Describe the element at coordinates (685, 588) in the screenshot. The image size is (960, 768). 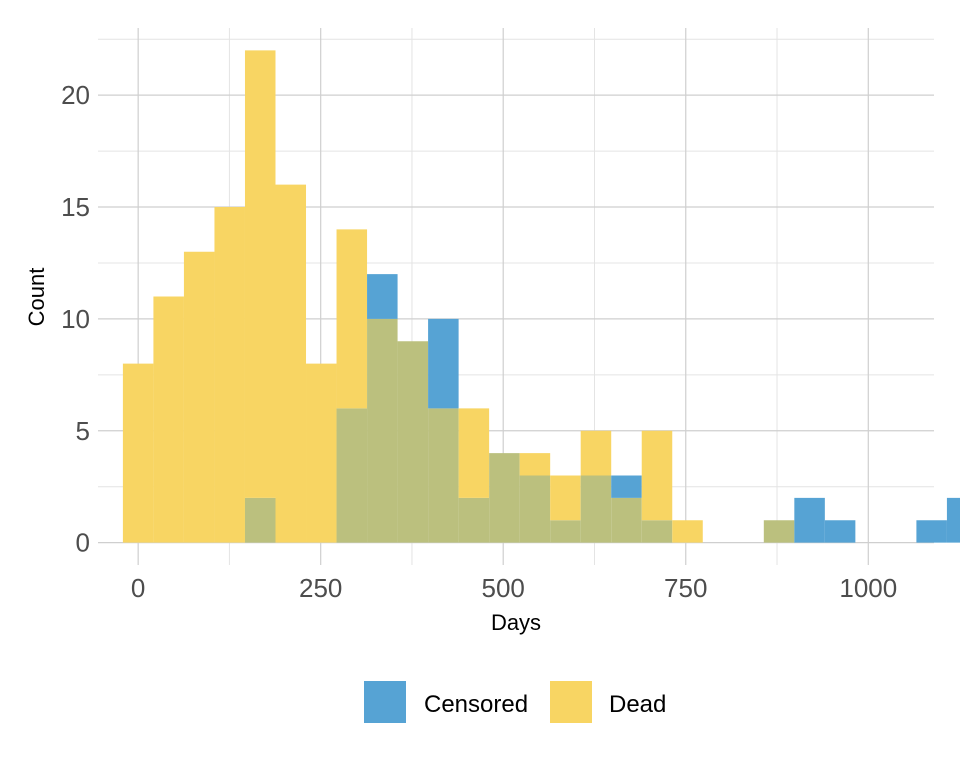
I see `x-tick-label: 750` at that location.